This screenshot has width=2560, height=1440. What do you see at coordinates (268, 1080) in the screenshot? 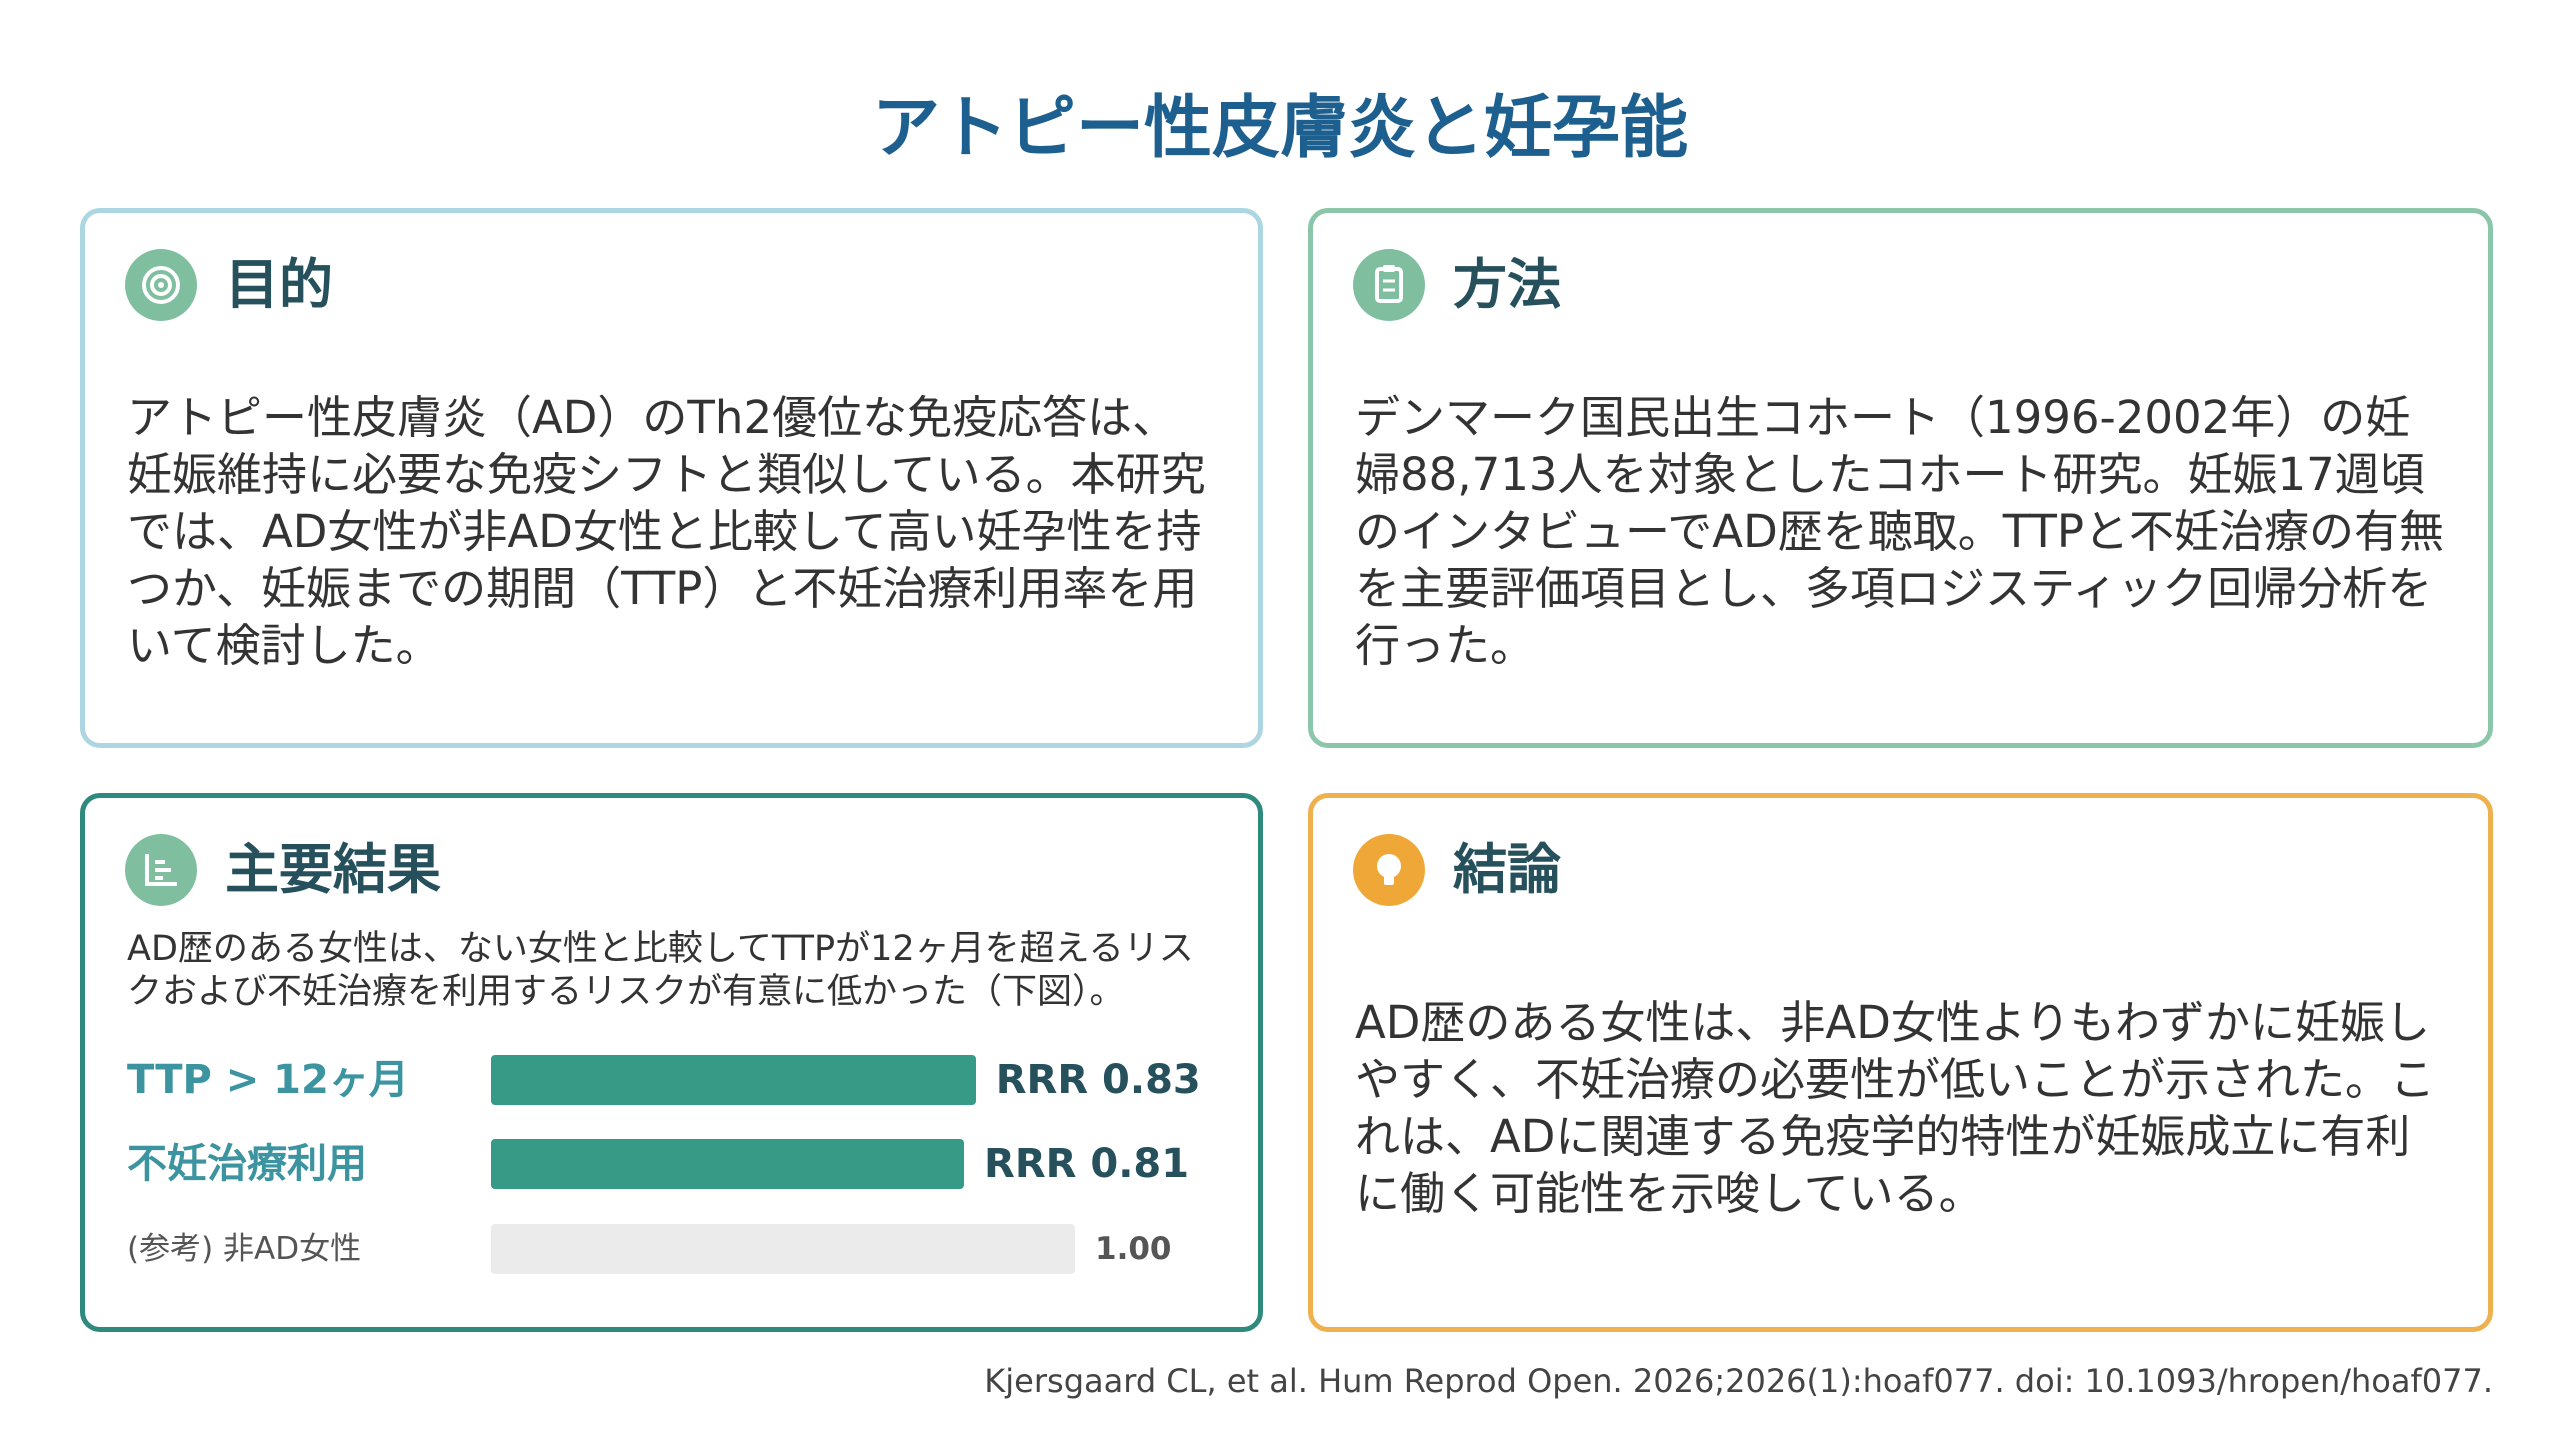
I see `bar-label: TTP > 12ヶ月` at bounding box center [268, 1080].